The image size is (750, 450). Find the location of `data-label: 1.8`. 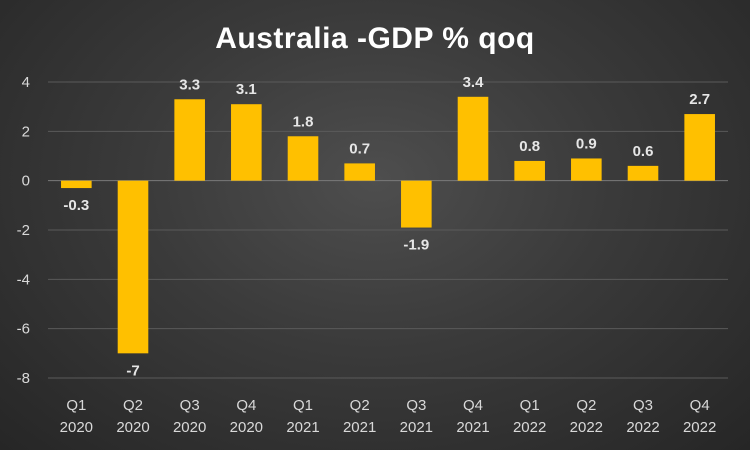

data-label: 1.8 is located at coordinates (303, 121).